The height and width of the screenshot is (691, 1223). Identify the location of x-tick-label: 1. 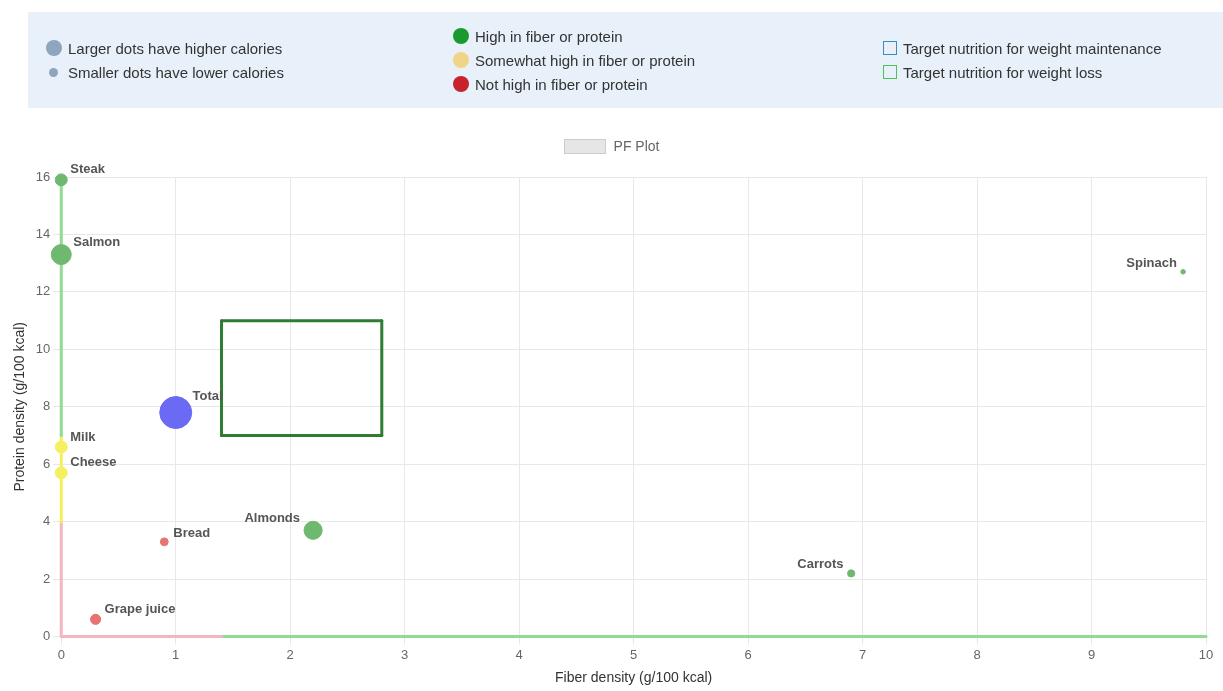
(176, 654).